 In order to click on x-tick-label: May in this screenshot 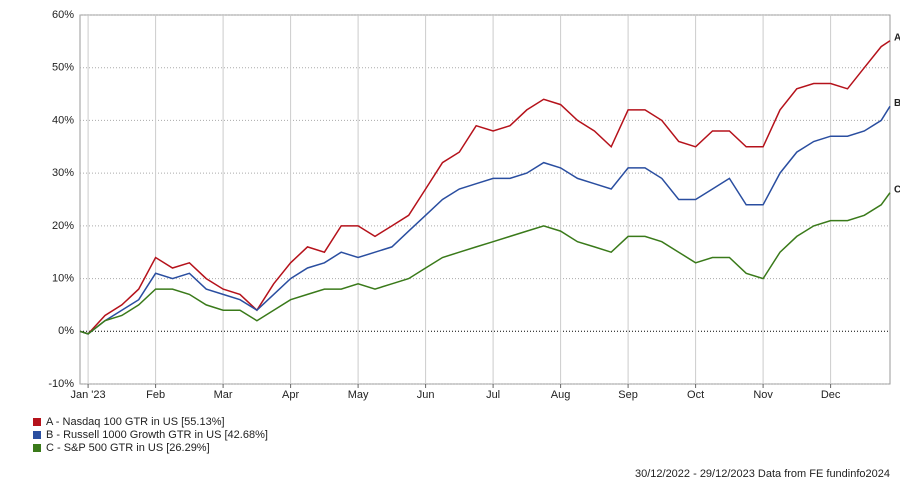, I will do `click(358, 395)`.